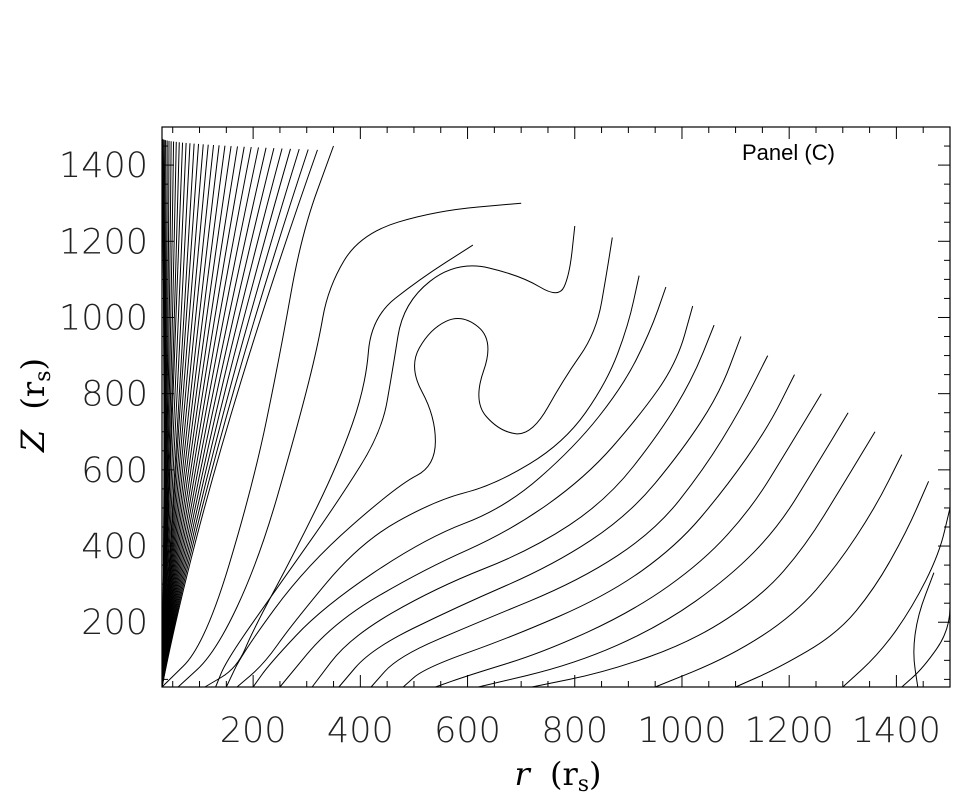 The width and height of the screenshot is (963, 805). What do you see at coordinates (43, 376) in the screenshot?
I see `y-axis-title-sub: s` at bounding box center [43, 376].